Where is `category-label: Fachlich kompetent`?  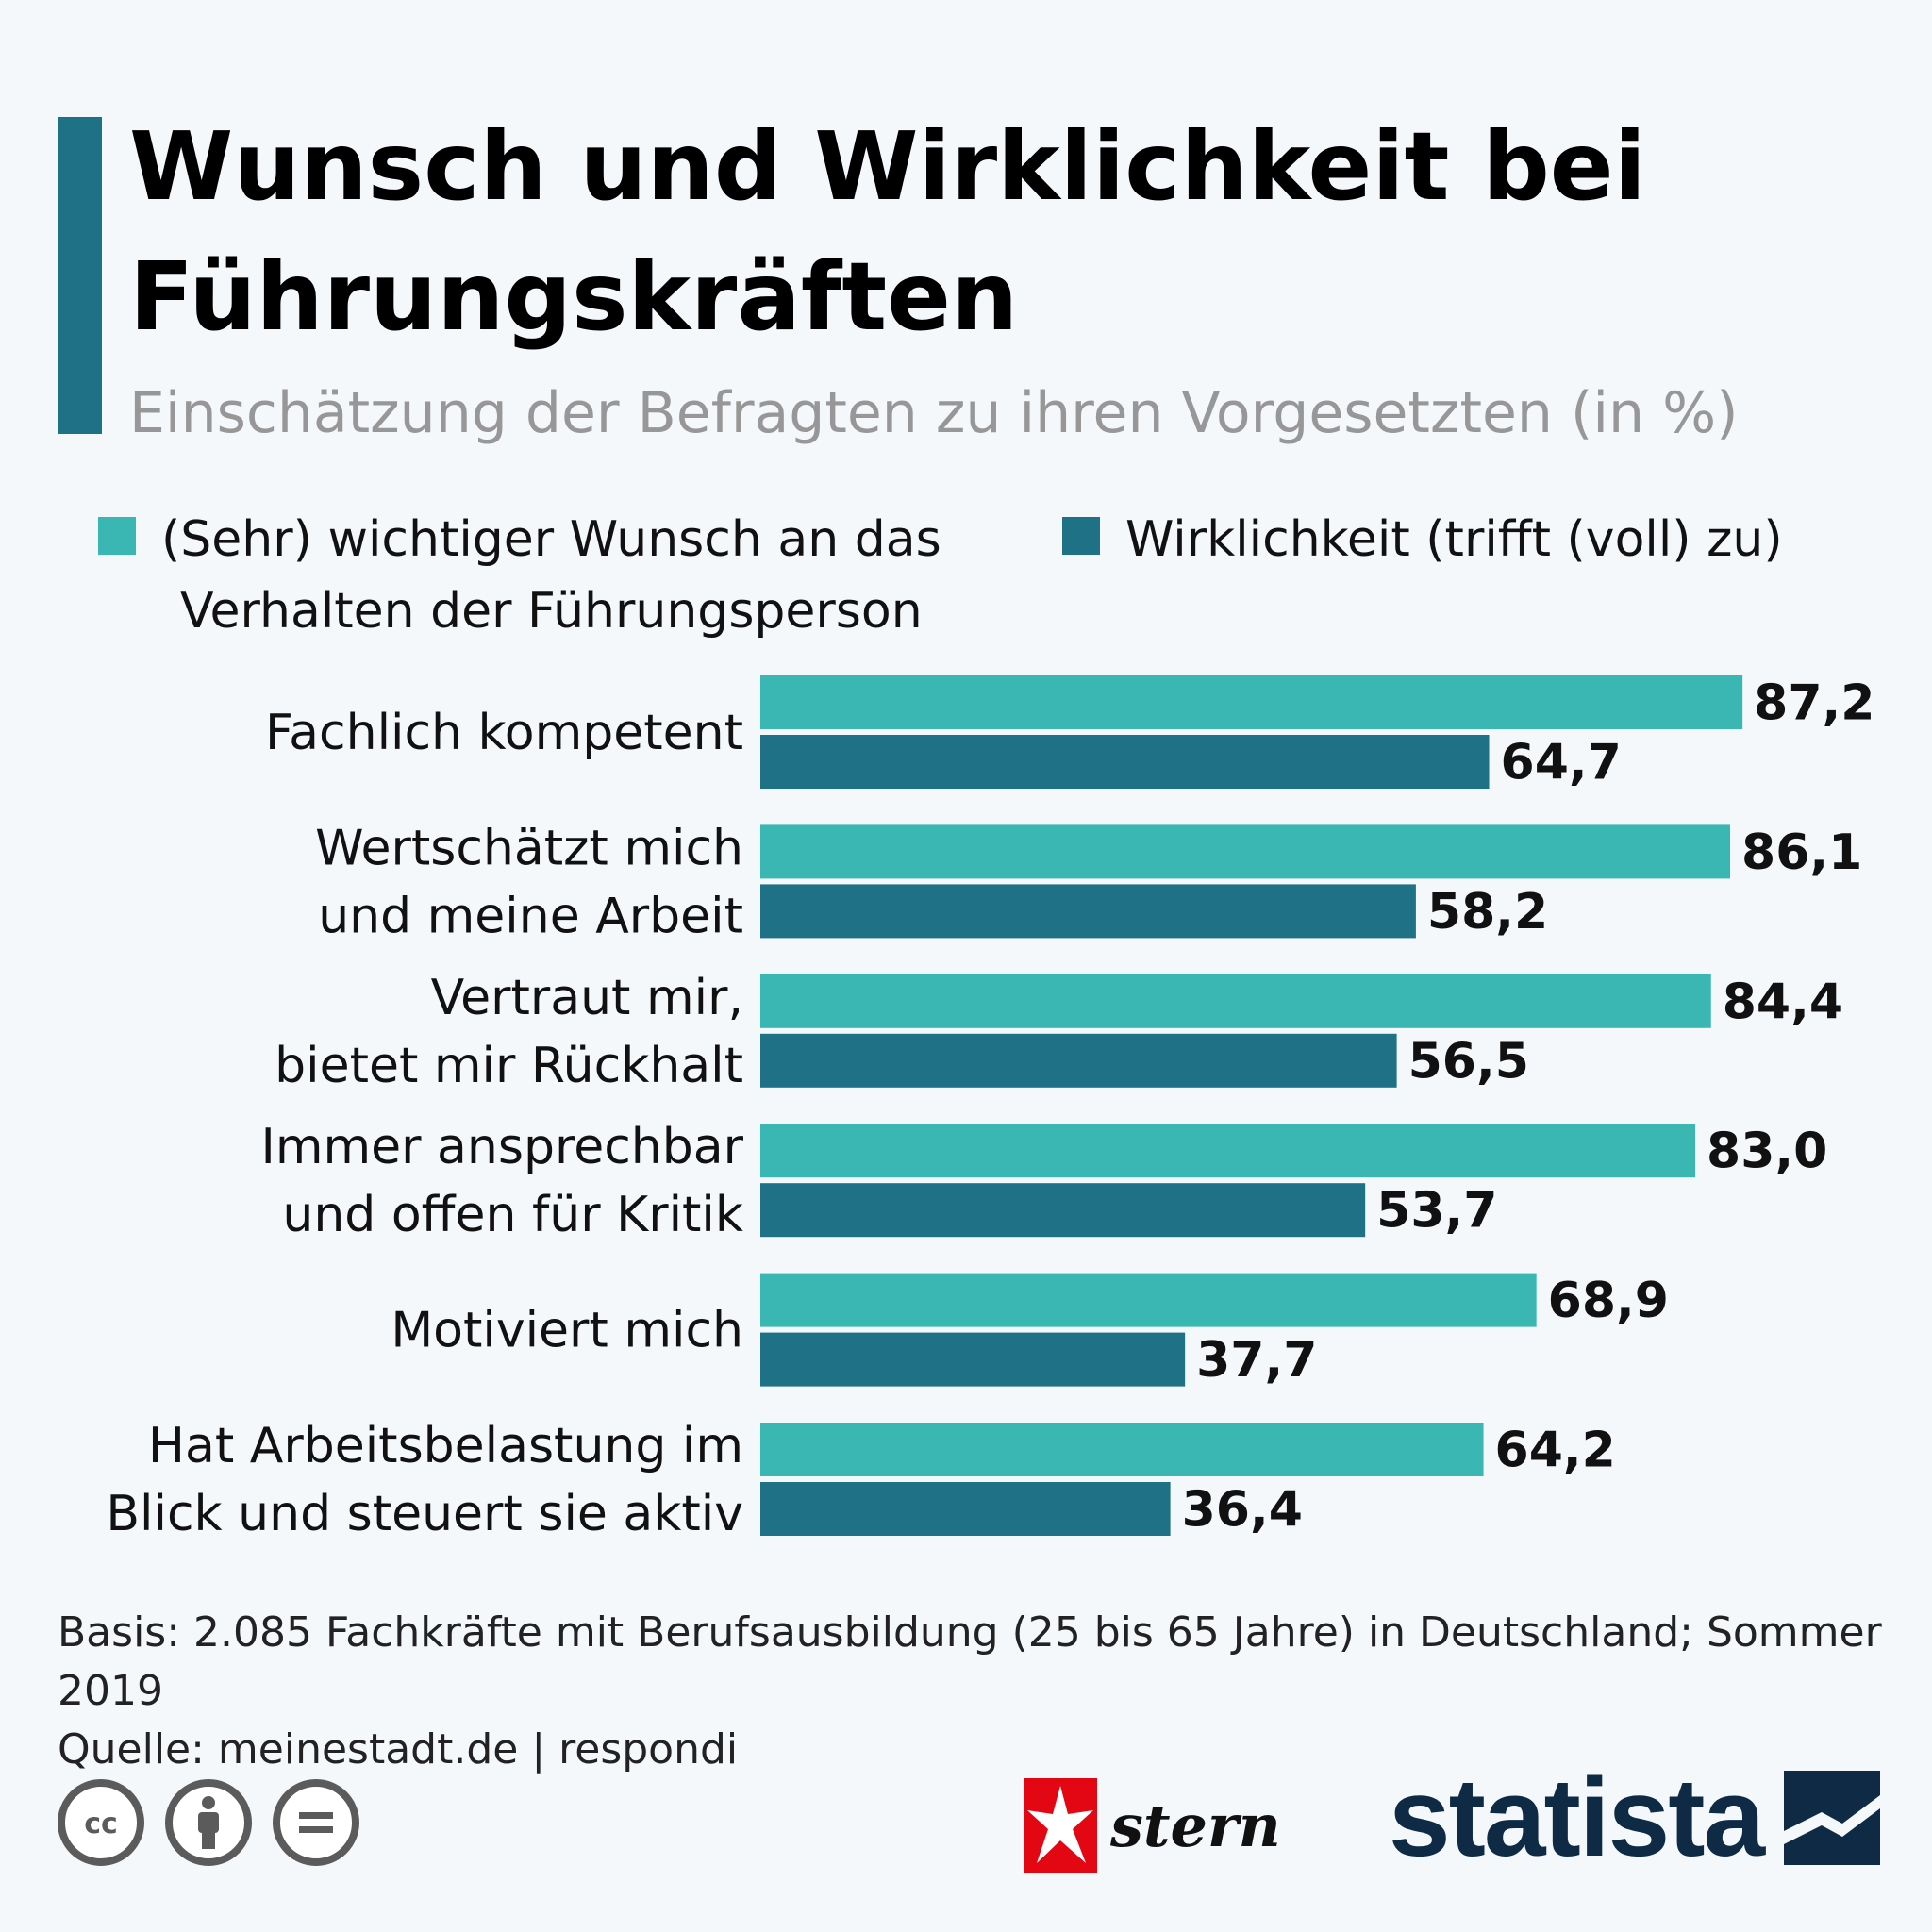
category-label: Fachlich kompetent is located at coordinates (504, 733).